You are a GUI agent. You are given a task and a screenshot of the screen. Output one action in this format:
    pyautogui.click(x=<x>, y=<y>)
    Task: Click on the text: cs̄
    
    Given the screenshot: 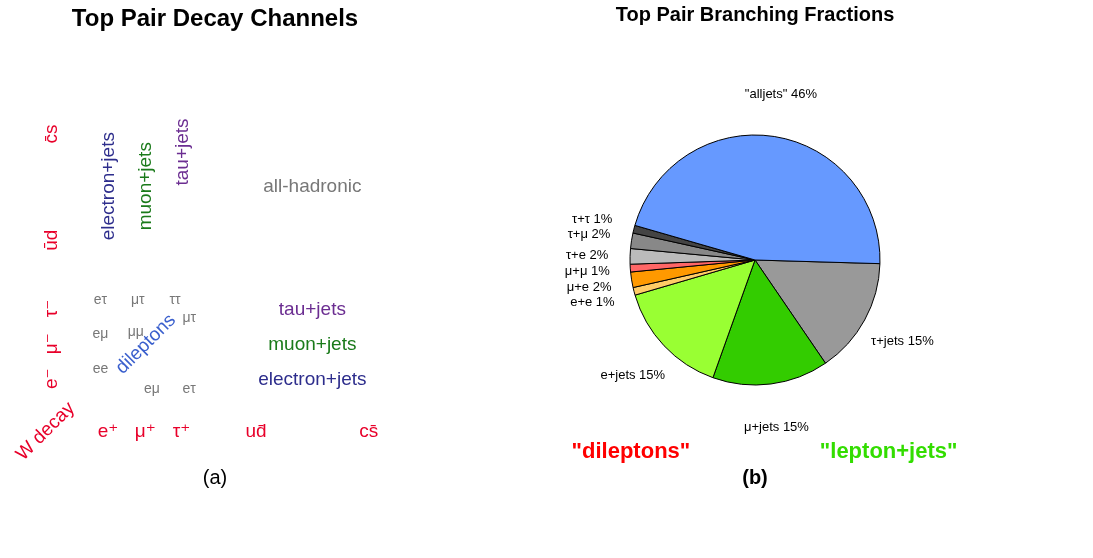 What is the action you would take?
    pyautogui.click(x=369, y=430)
    